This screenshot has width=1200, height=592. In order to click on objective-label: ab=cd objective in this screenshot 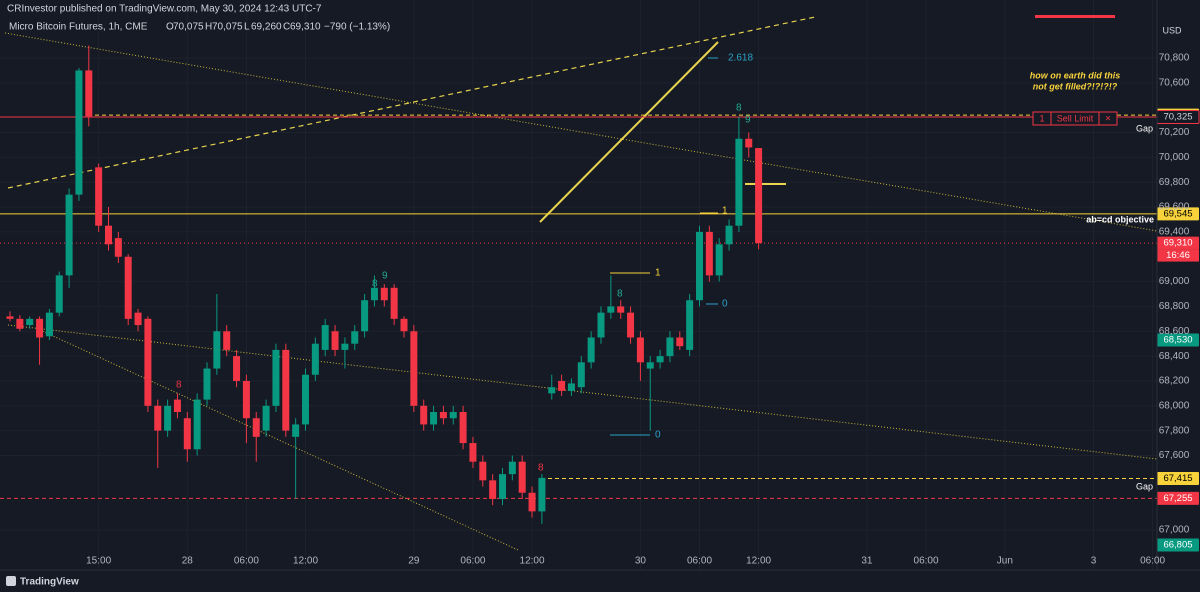, I will do `click(1120, 219)`.